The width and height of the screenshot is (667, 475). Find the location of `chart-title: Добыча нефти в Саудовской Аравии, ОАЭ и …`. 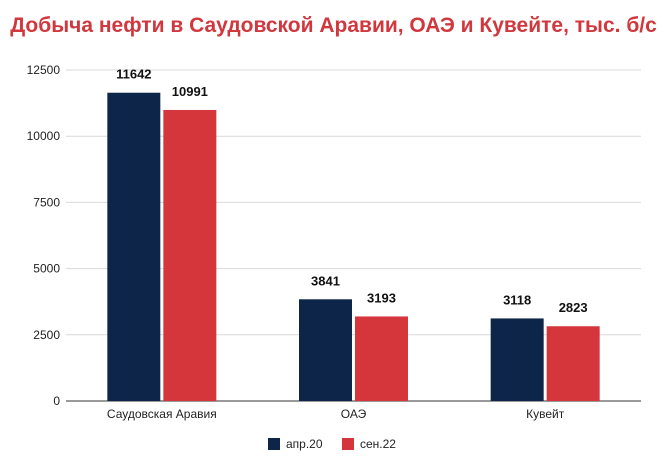

chart-title: Добыча нефти в Саудовской Аравии, ОАЭ и … is located at coordinates (333, 25).